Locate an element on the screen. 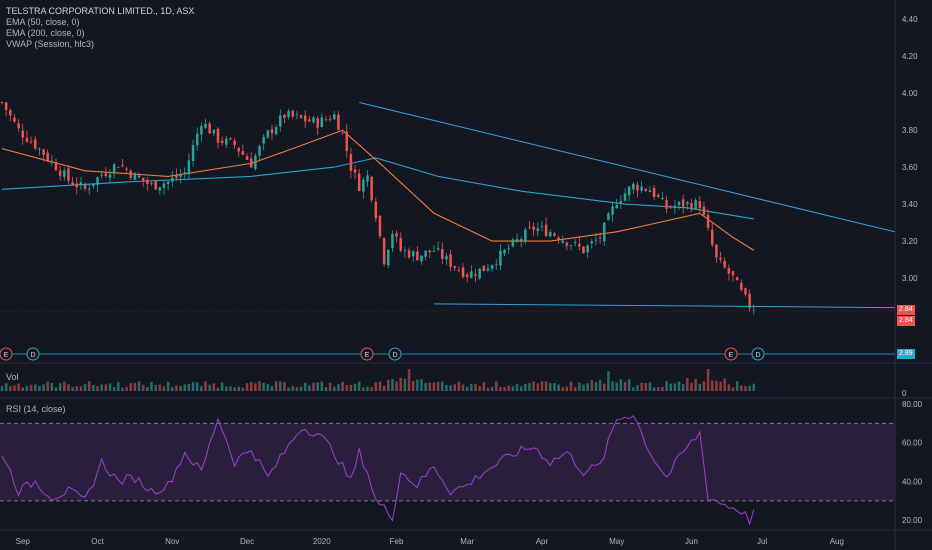  rsi-label: RSI (14, close) is located at coordinates (36, 409).